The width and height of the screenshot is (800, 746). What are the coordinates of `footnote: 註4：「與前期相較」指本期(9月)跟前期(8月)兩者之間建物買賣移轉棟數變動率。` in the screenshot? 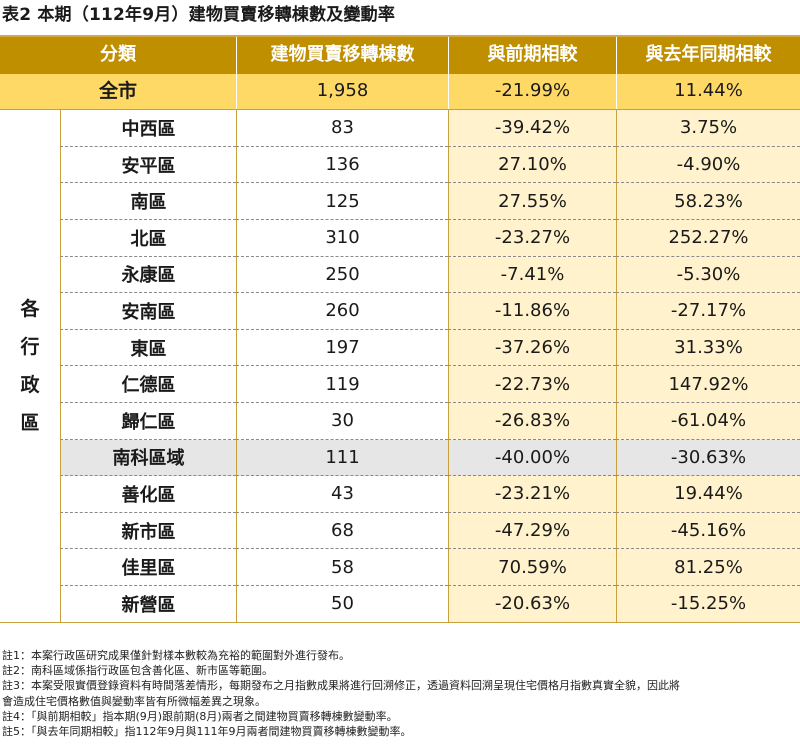 It's located at (200, 716).